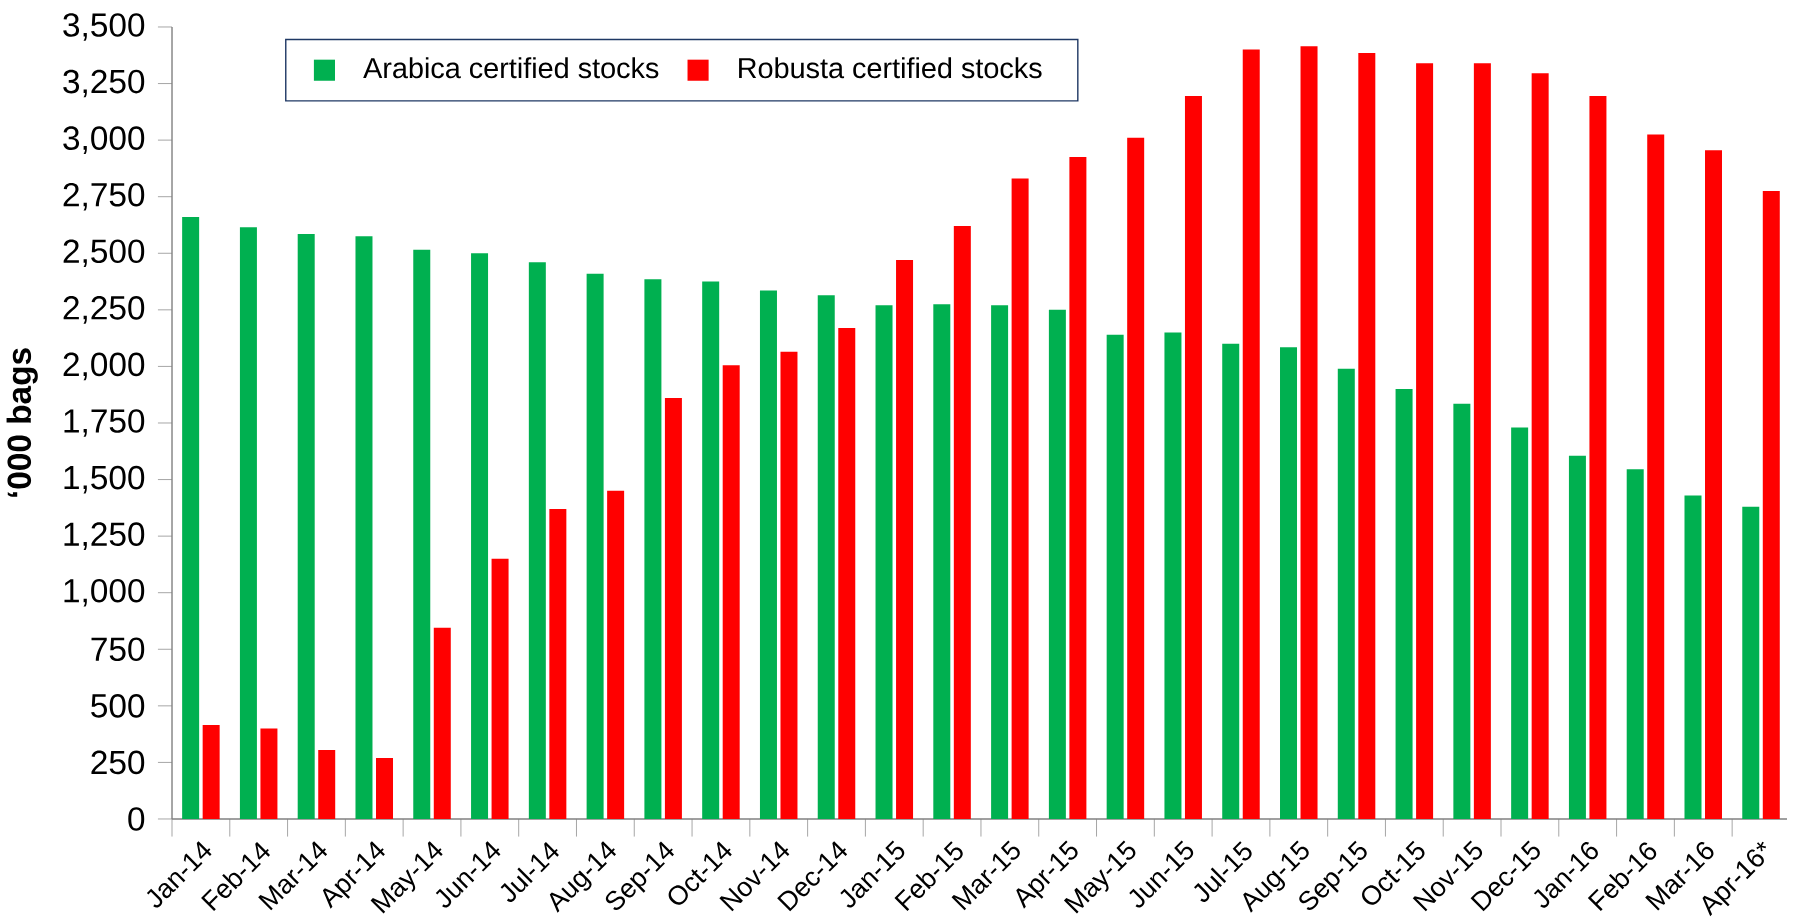 Image resolution: width=1793 pixels, height=922 pixels. What do you see at coordinates (511, 68) in the screenshot?
I see `legend-label: Arabica certified stocks` at bounding box center [511, 68].